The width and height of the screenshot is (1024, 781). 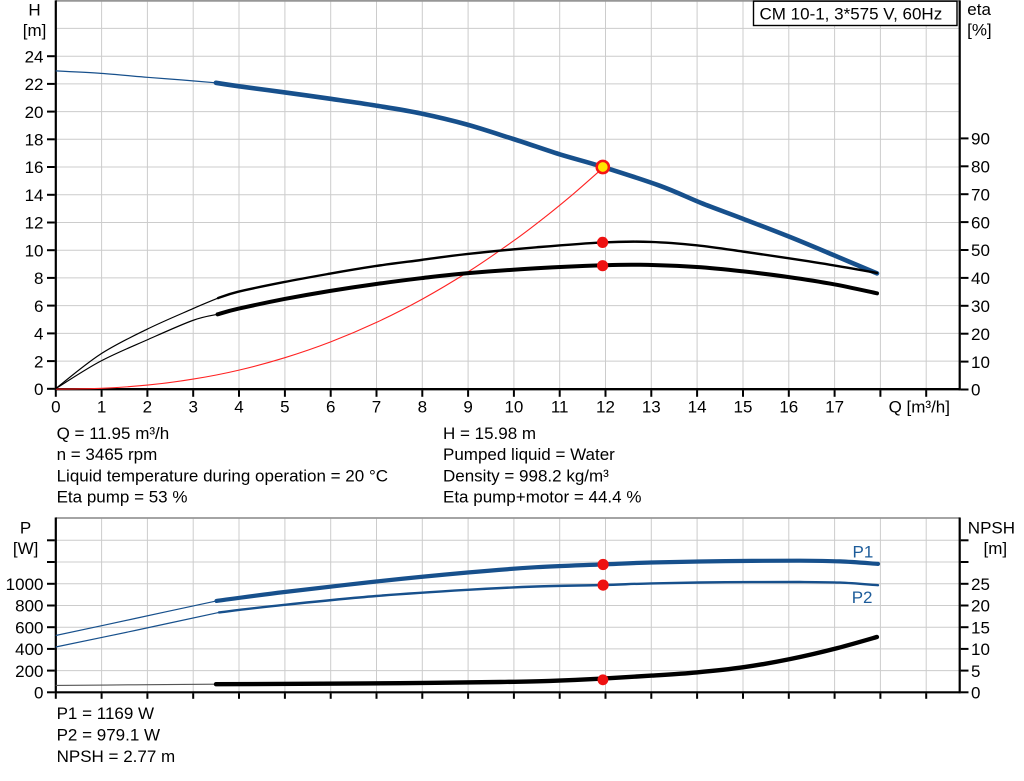 What do you see at coordinates (107, 454) in the screenshot?
I see `svg-text: n = 3465 rpm` at bounding box center [107, 454].